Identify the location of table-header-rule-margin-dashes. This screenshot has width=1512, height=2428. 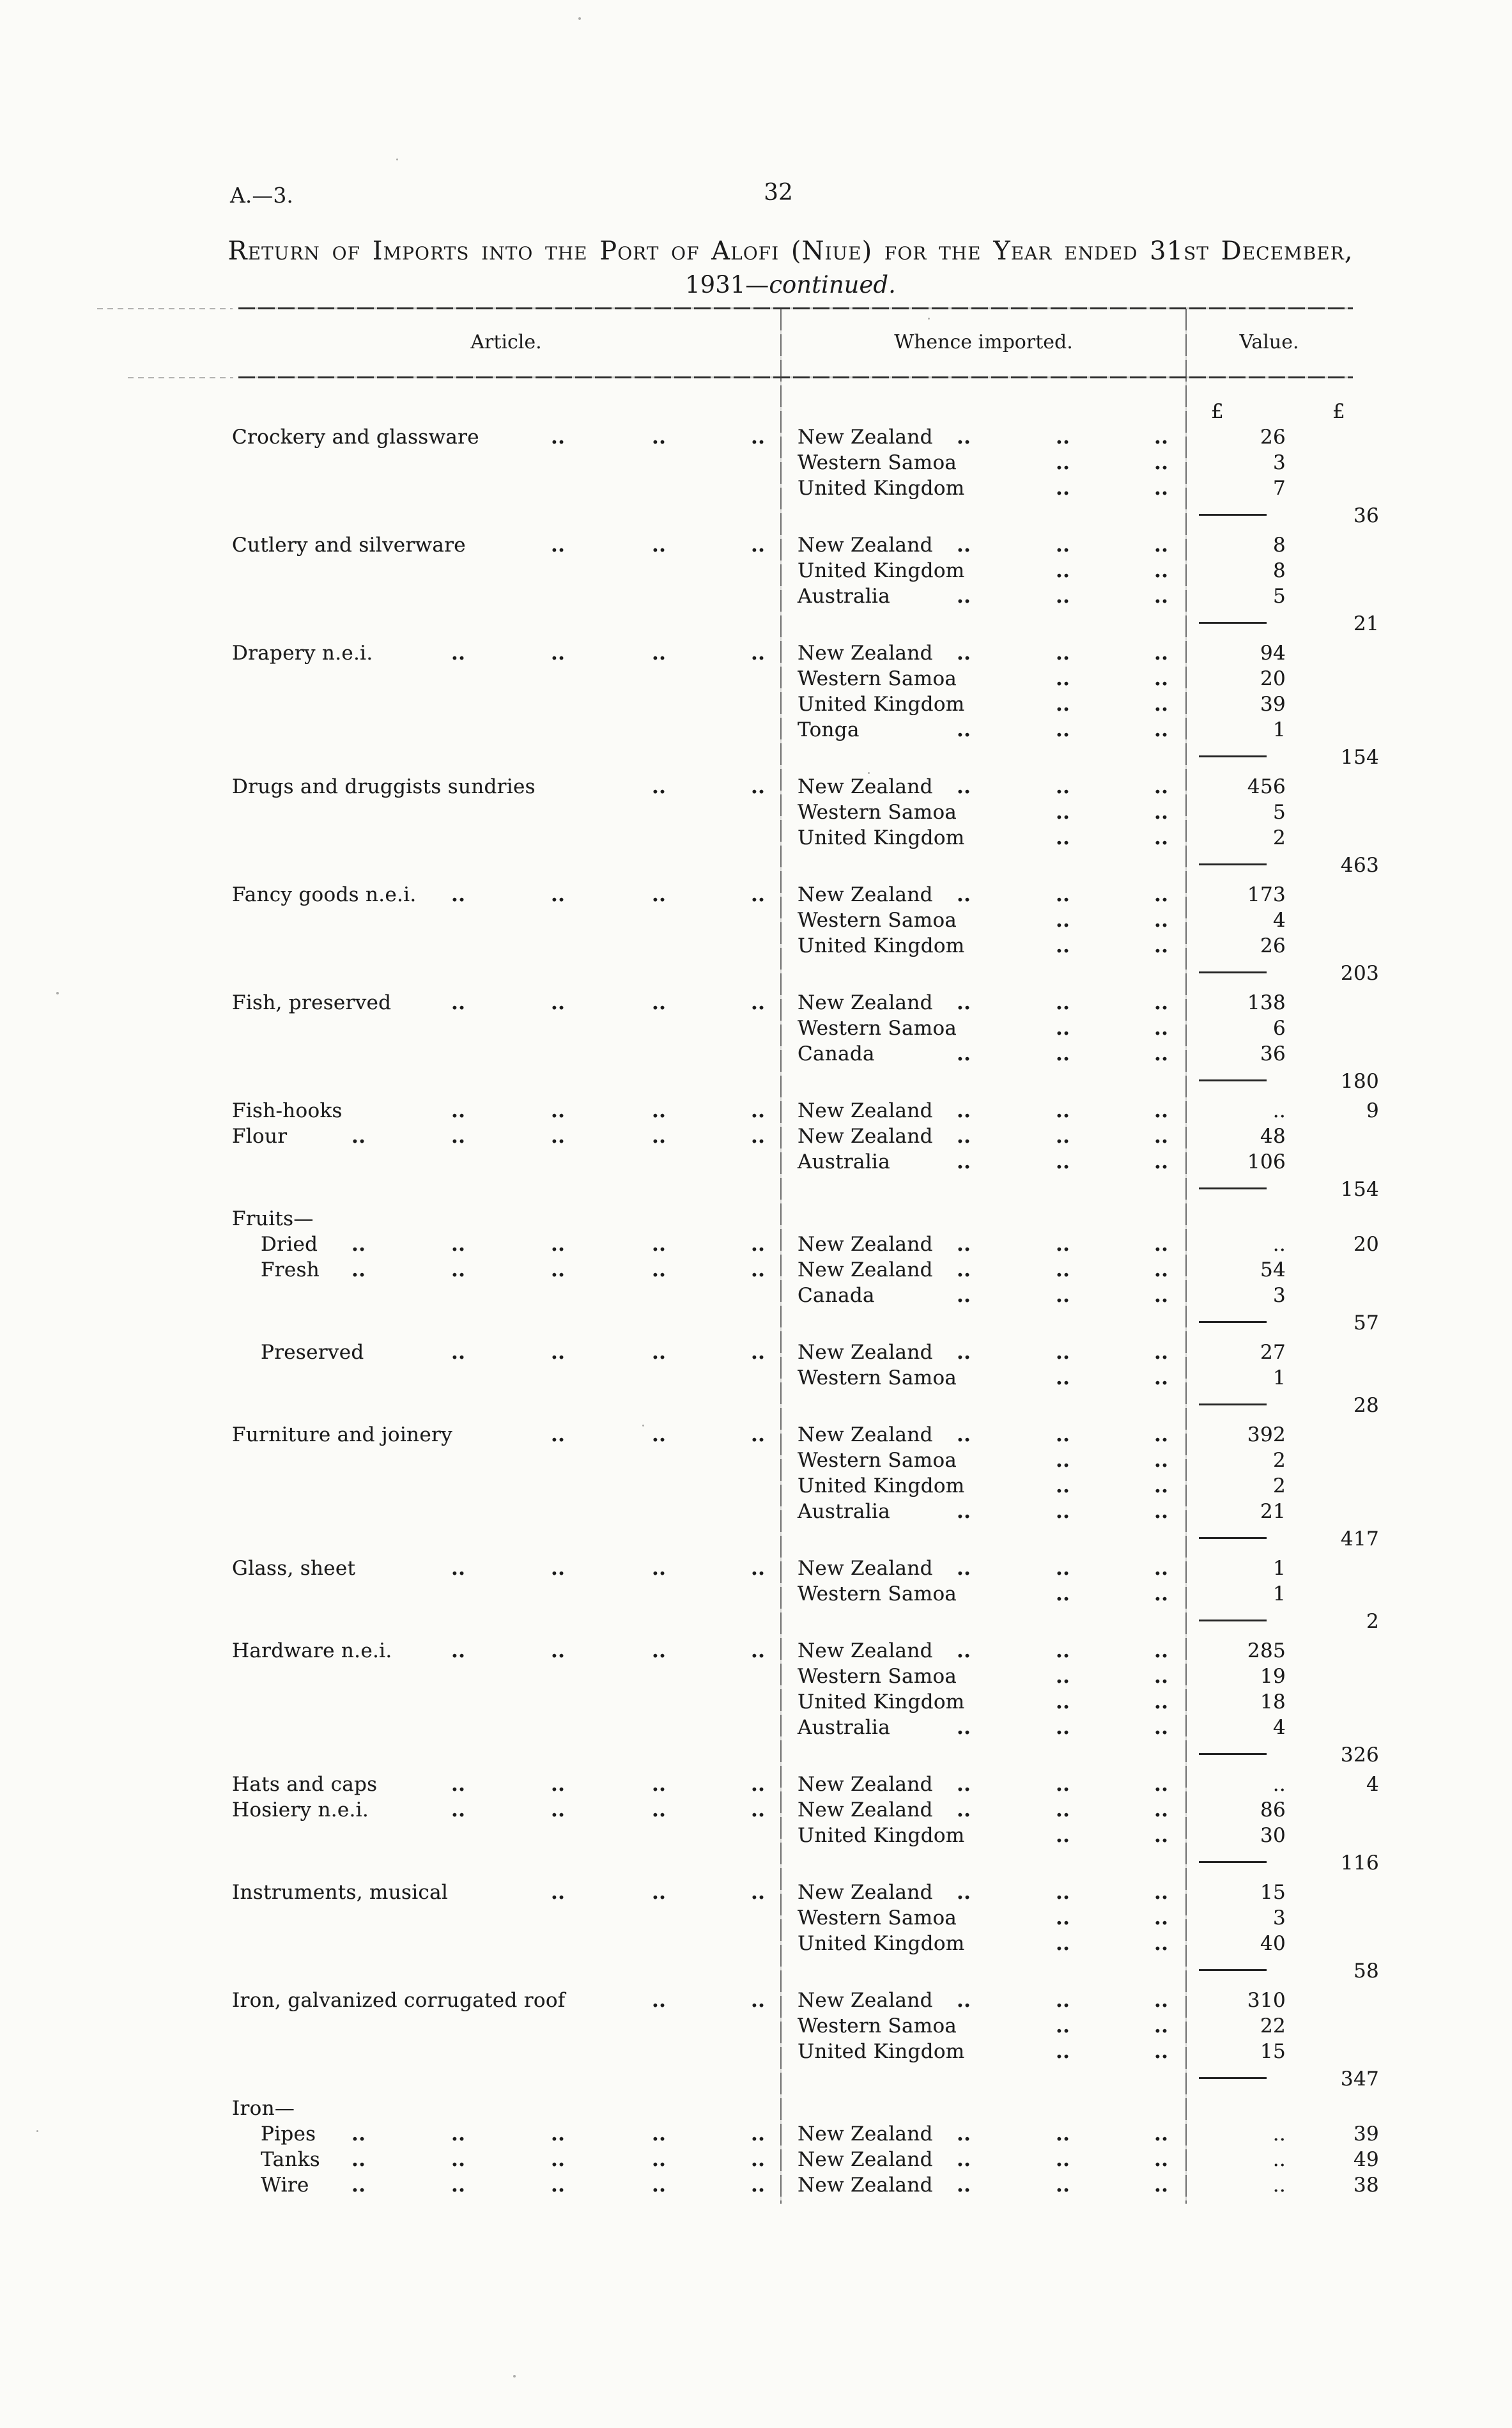
(180, 377).